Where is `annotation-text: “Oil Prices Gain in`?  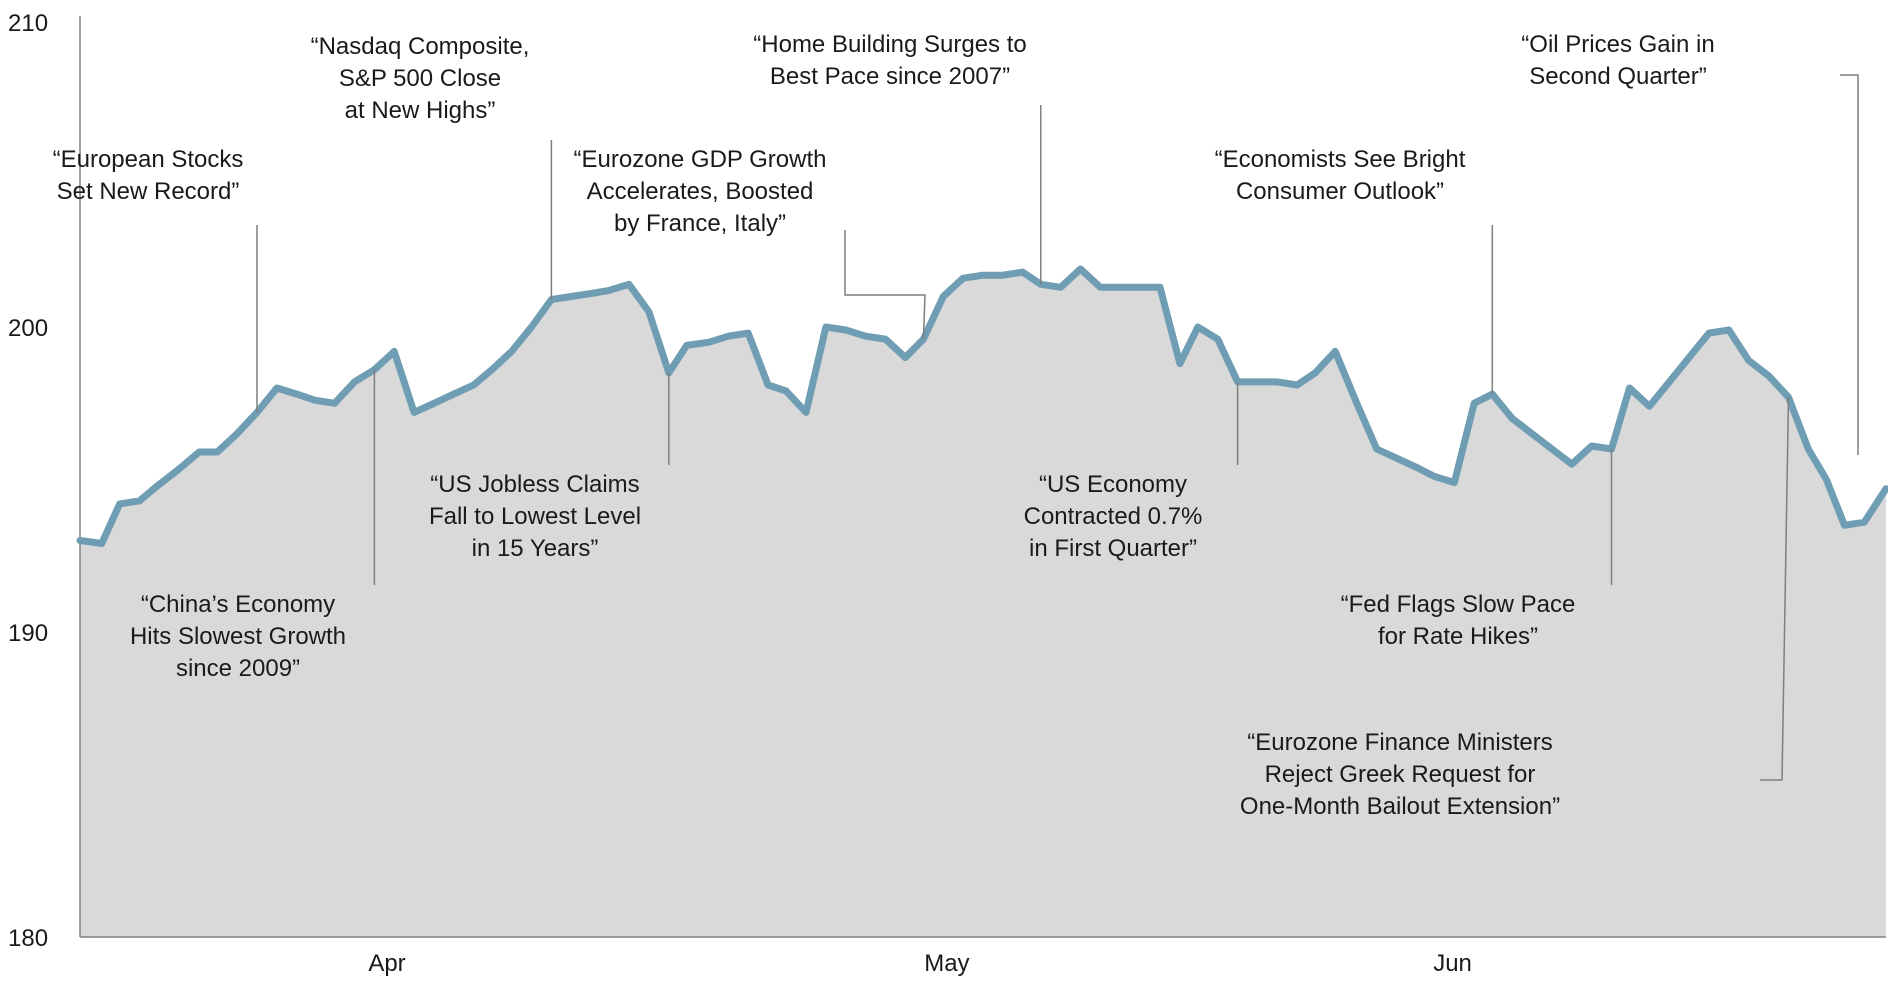
annotation-text: “Oil Prices Gain in is located at coordinates (1617, 44).